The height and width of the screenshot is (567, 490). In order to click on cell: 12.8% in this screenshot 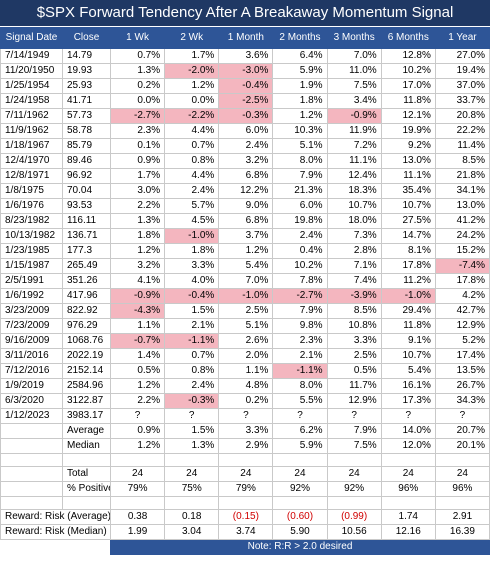, I will do `click(408, 56)`.